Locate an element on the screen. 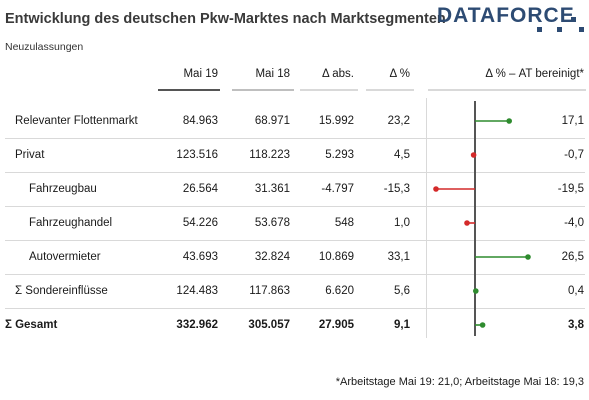  cell-delta-at: -4,0 is located at coordinates (574, 223).